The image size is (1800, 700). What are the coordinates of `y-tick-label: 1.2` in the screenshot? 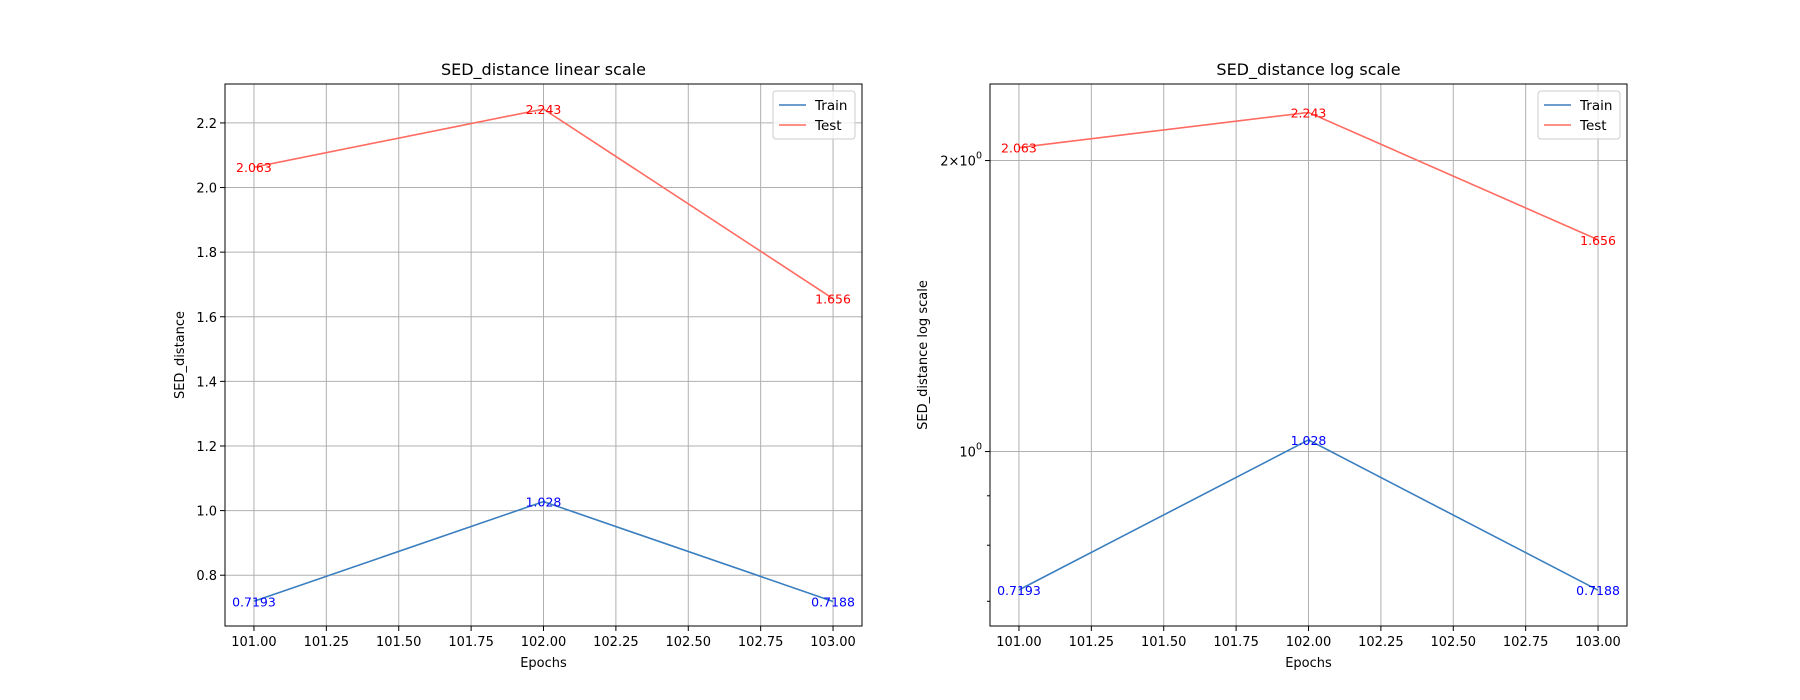 It's located at (206, 447).